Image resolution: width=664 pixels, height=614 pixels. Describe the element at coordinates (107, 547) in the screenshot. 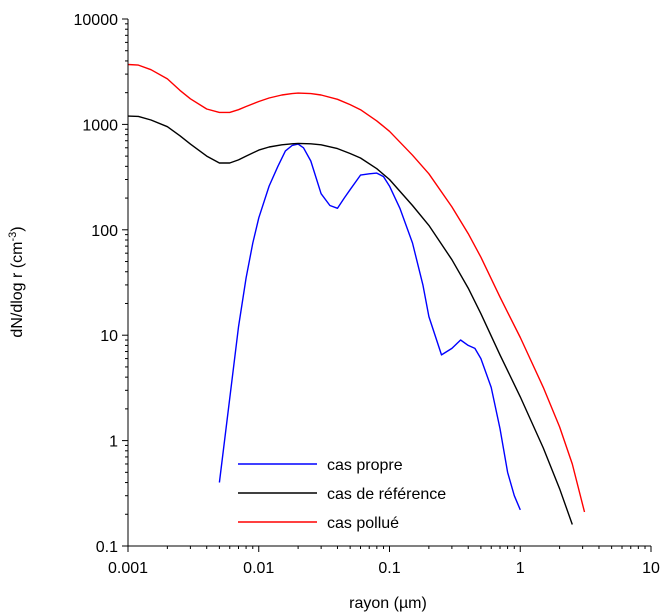

I see `y-tick-label: 0.1` at that location.